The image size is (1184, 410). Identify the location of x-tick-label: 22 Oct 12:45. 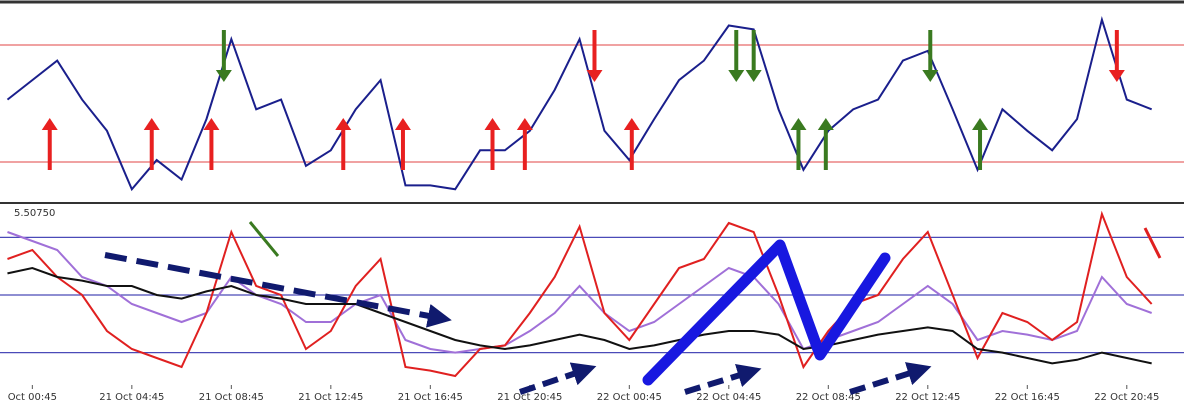
(927, 397).